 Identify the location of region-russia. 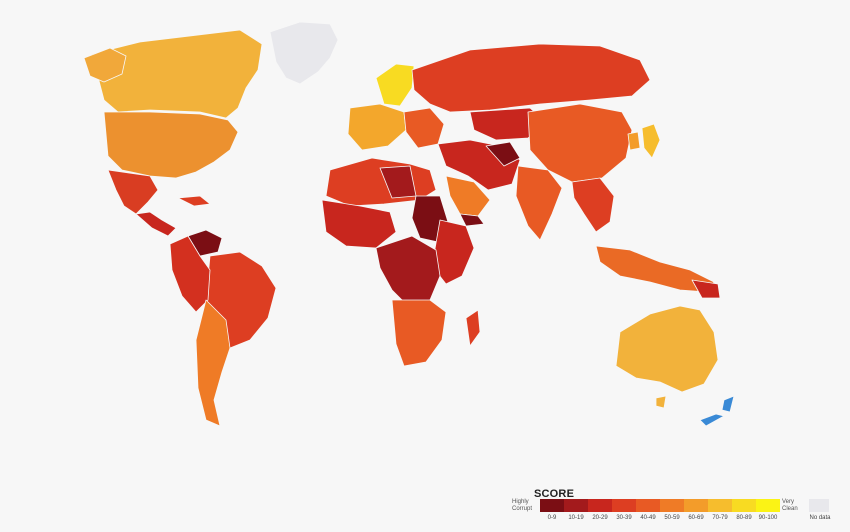
(531, 78).